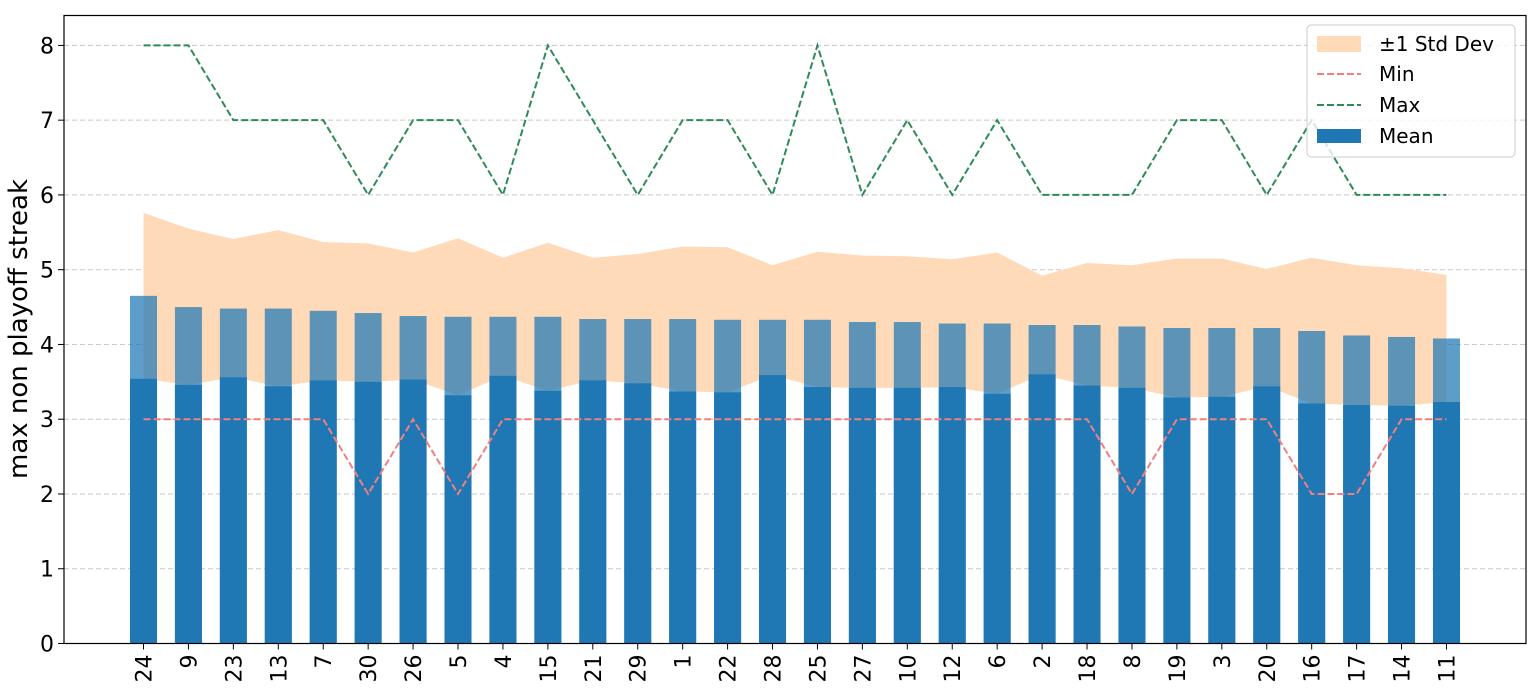  I want to click on x-tick-label: 22, so click(729, 669).